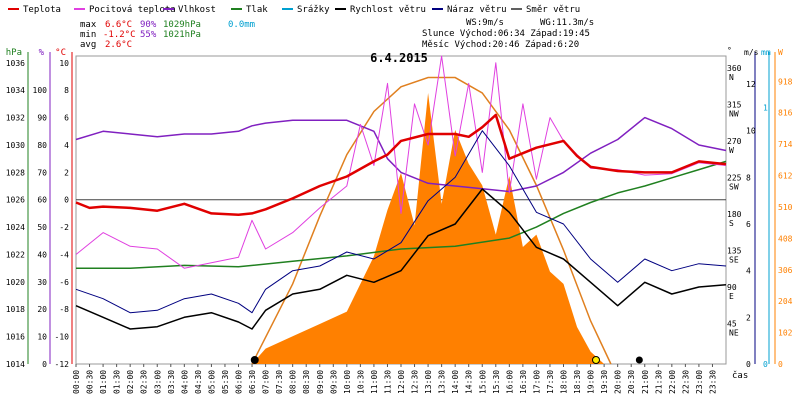  What do you see at coordinates (469, 382) in the screenshot?
I see `x-tick-label: 14:30` at bounding box center [469, 382].